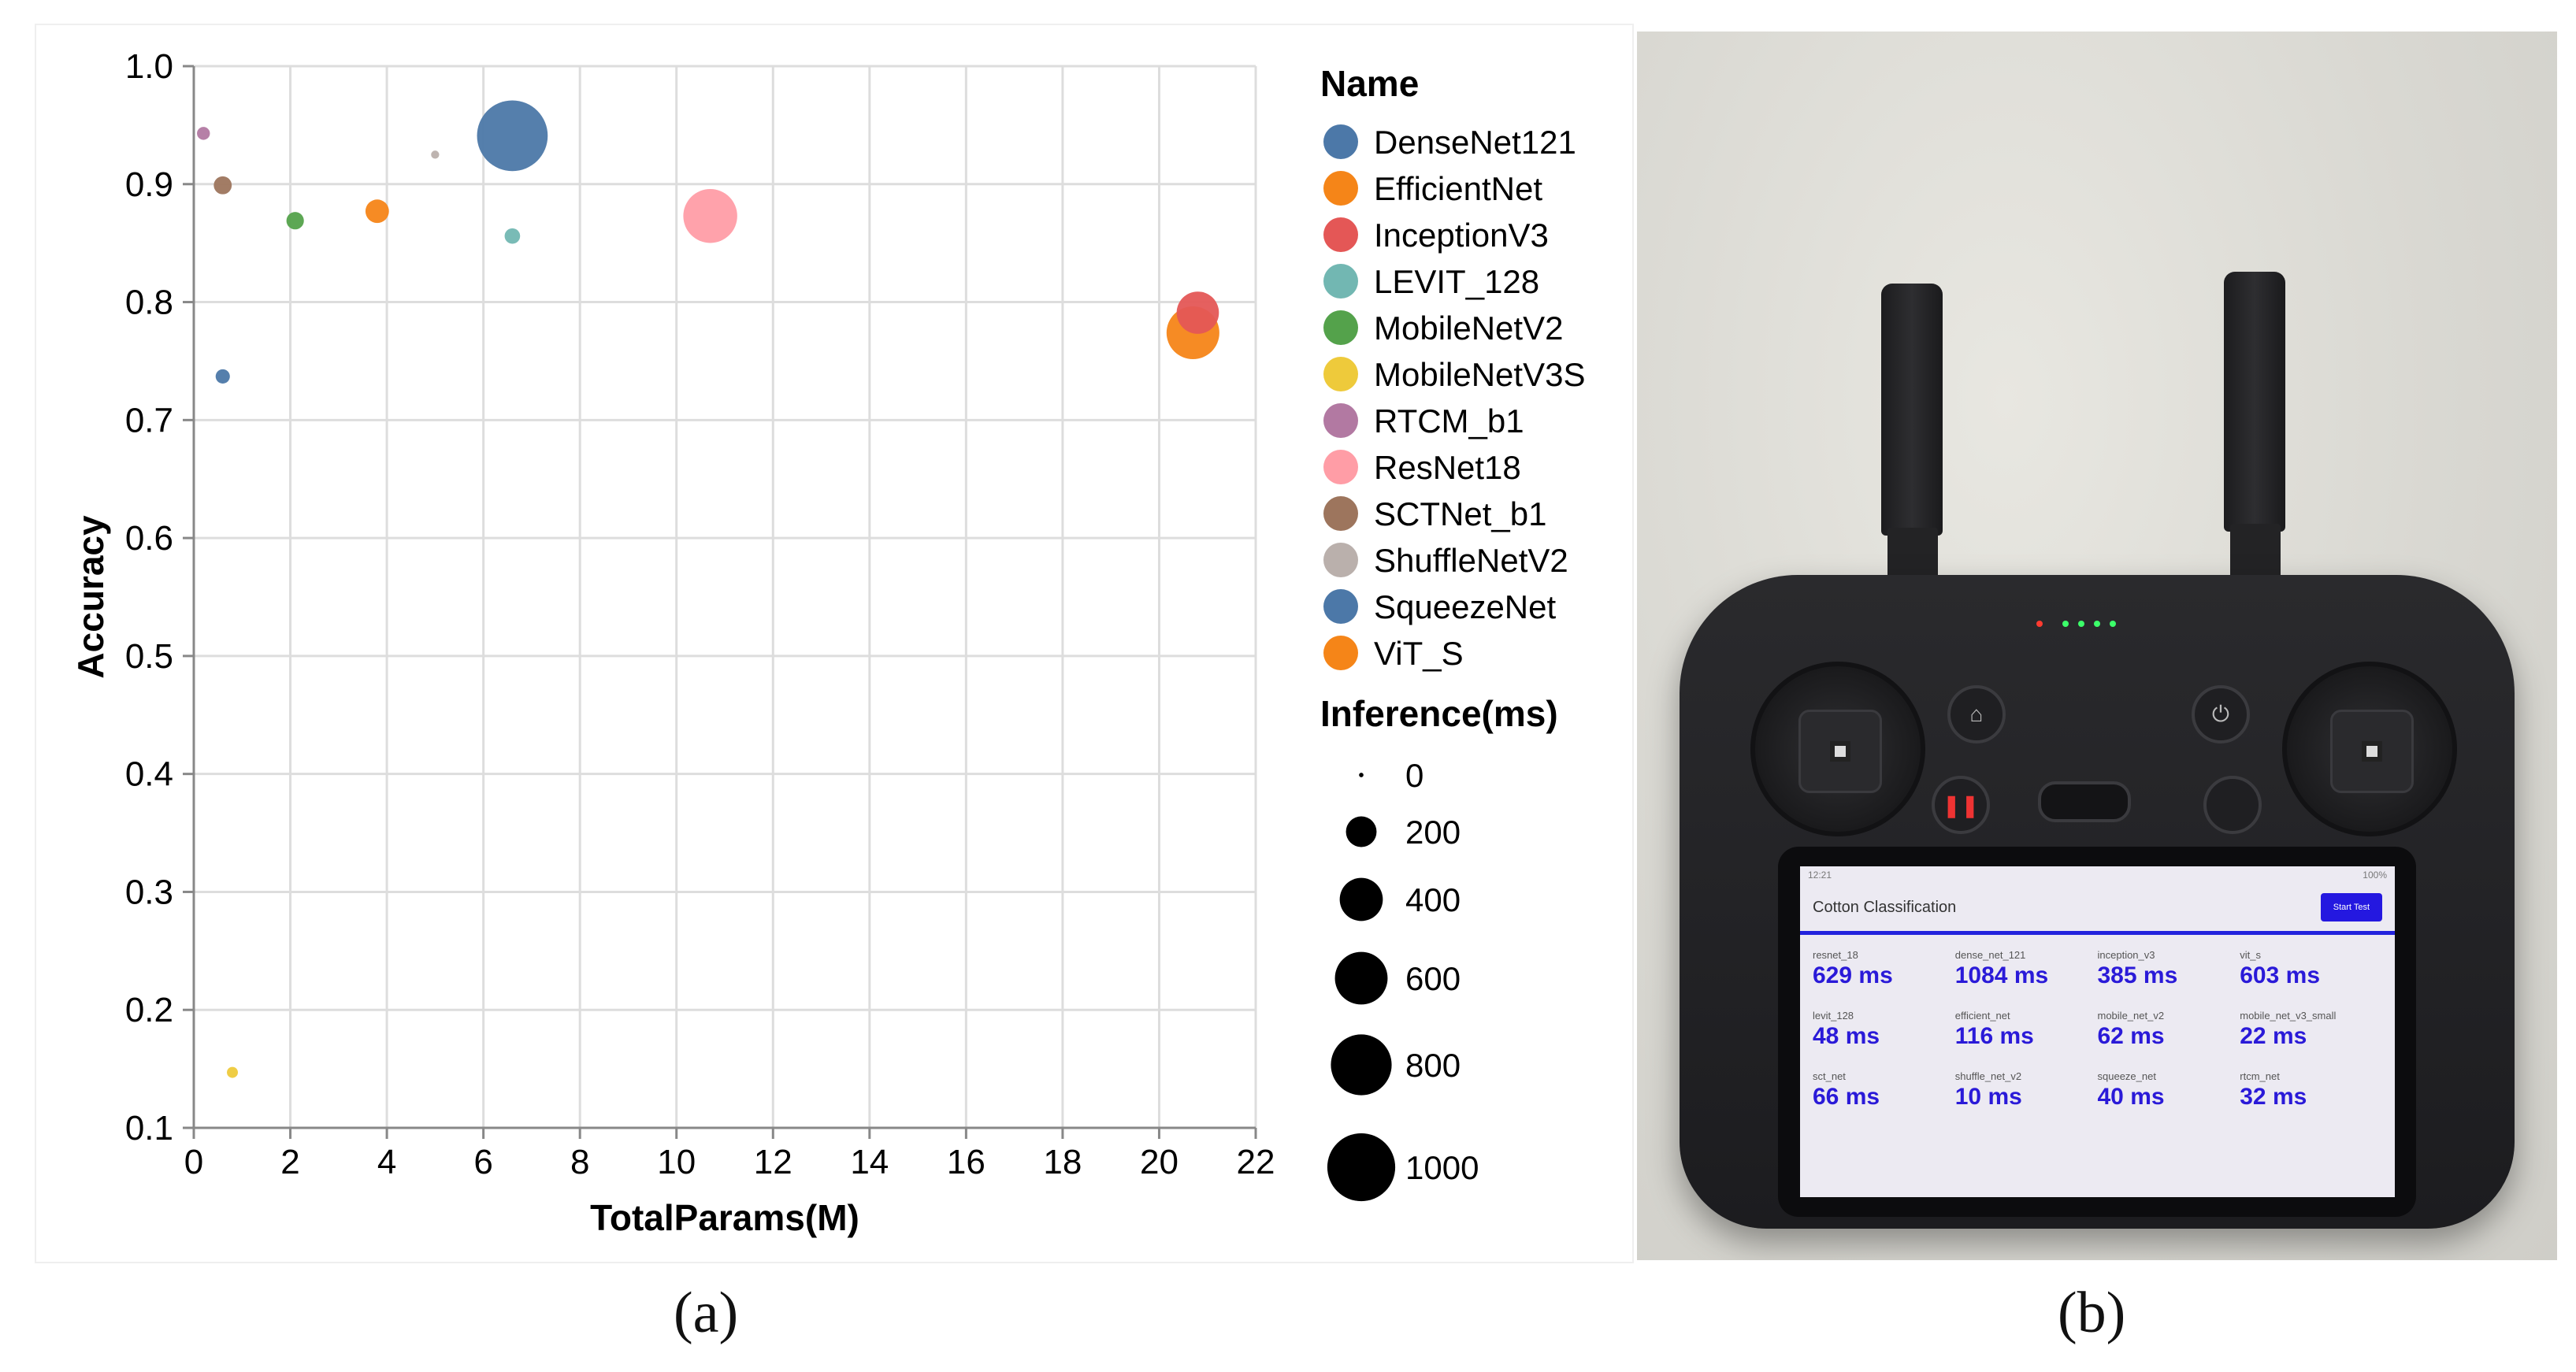 The width and height of the screenshot is (2576, 1372). I want to click on left-joystick, so click(1837, 749).